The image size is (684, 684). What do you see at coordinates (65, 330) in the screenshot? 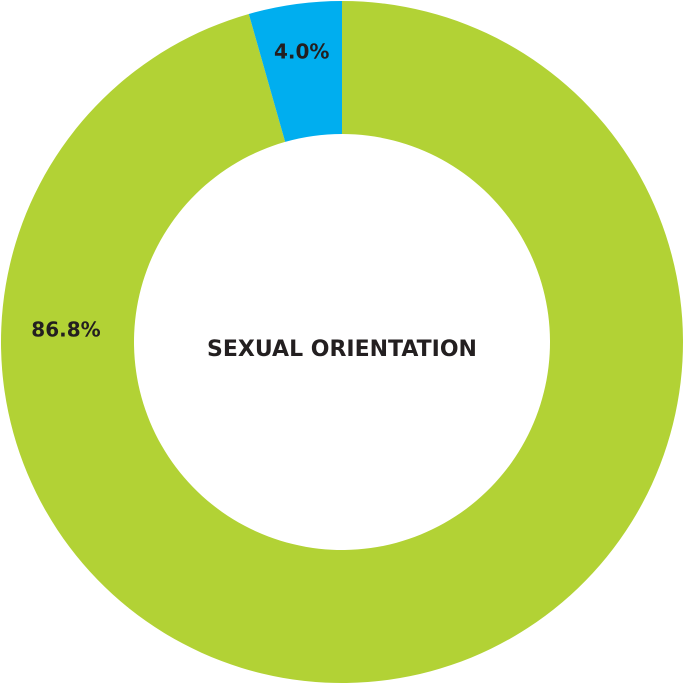
I see `data-label: 86.8%` at bounding box center [65, 330].